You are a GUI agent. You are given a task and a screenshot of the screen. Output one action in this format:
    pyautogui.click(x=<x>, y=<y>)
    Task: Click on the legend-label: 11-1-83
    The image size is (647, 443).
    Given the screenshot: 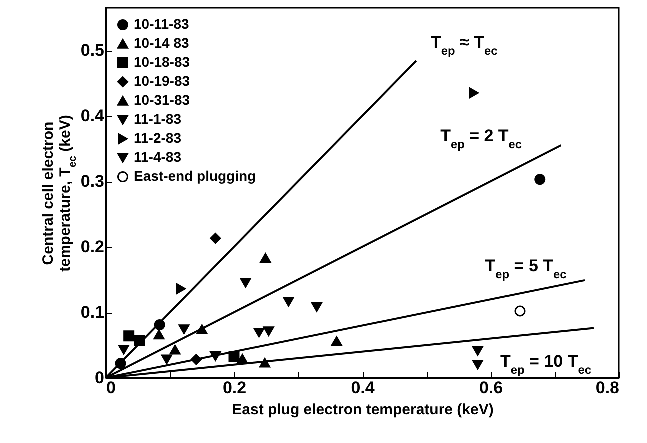 What is the action you would take?
    pyautogui.click(x=158, y=119)
    